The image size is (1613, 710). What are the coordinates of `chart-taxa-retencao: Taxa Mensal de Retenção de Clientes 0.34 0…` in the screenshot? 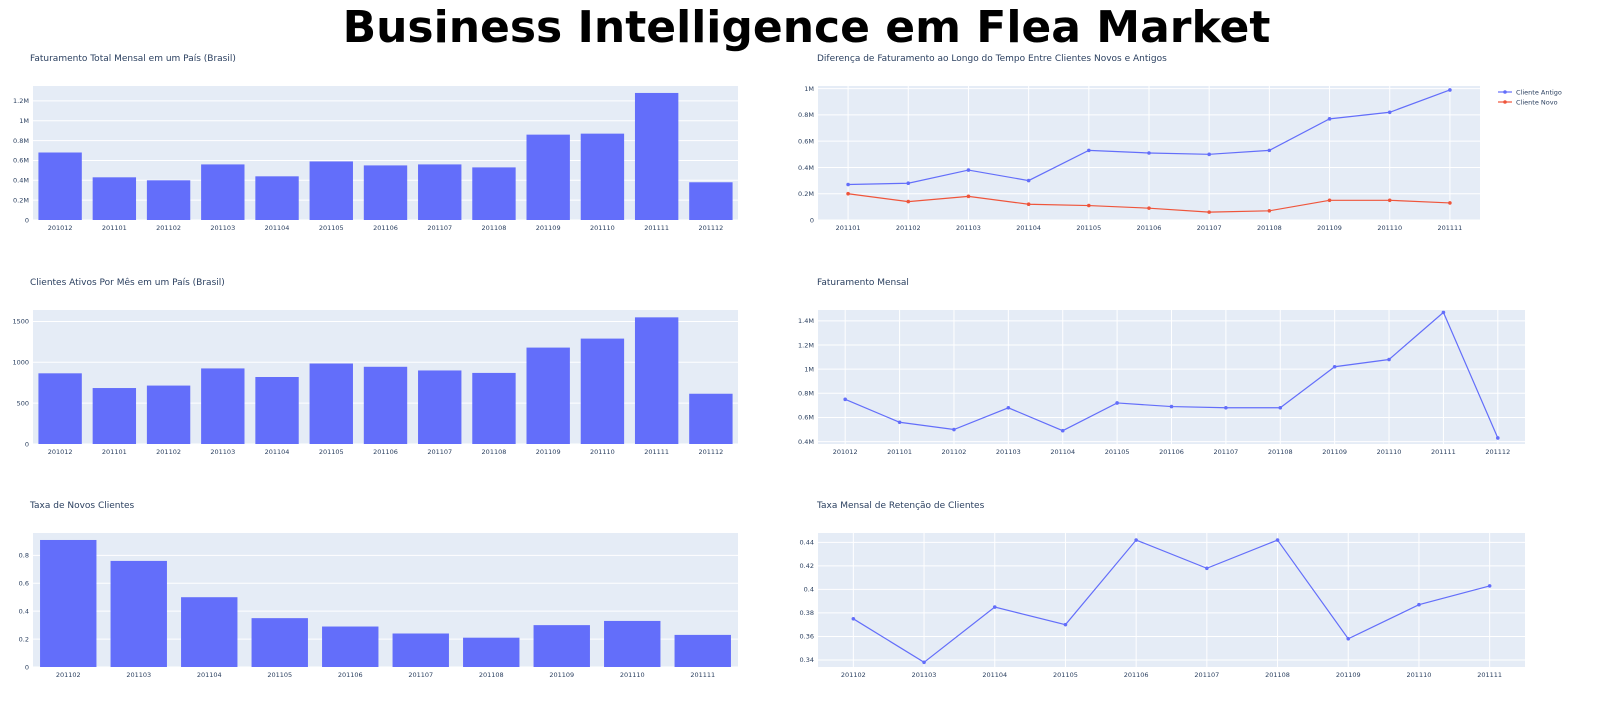 It's located at (1162, 590).